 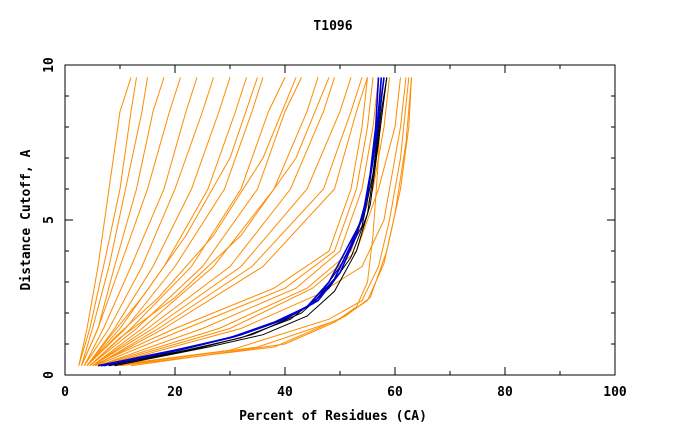 What do you see at coordinates (49, 220) in the screenshot?
I see `y-tick-label: 5` at bounding box center [49, 220].